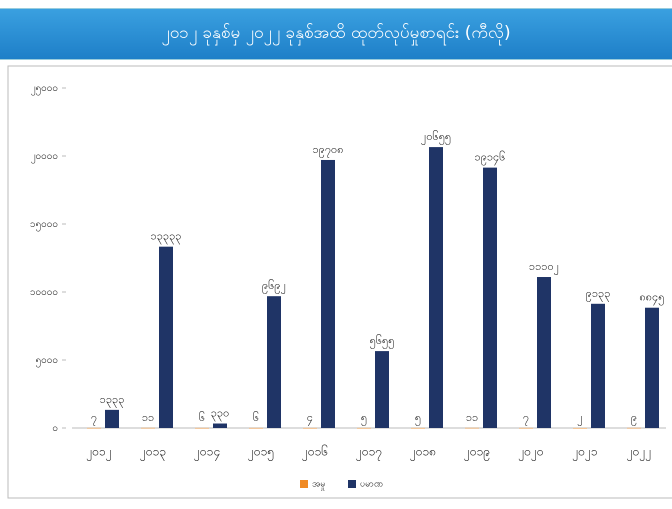  What do you see at coordinates (220, 414) in the screenshot?
I see `value-label: ၃၃၀` at bounding box center [220, 414].